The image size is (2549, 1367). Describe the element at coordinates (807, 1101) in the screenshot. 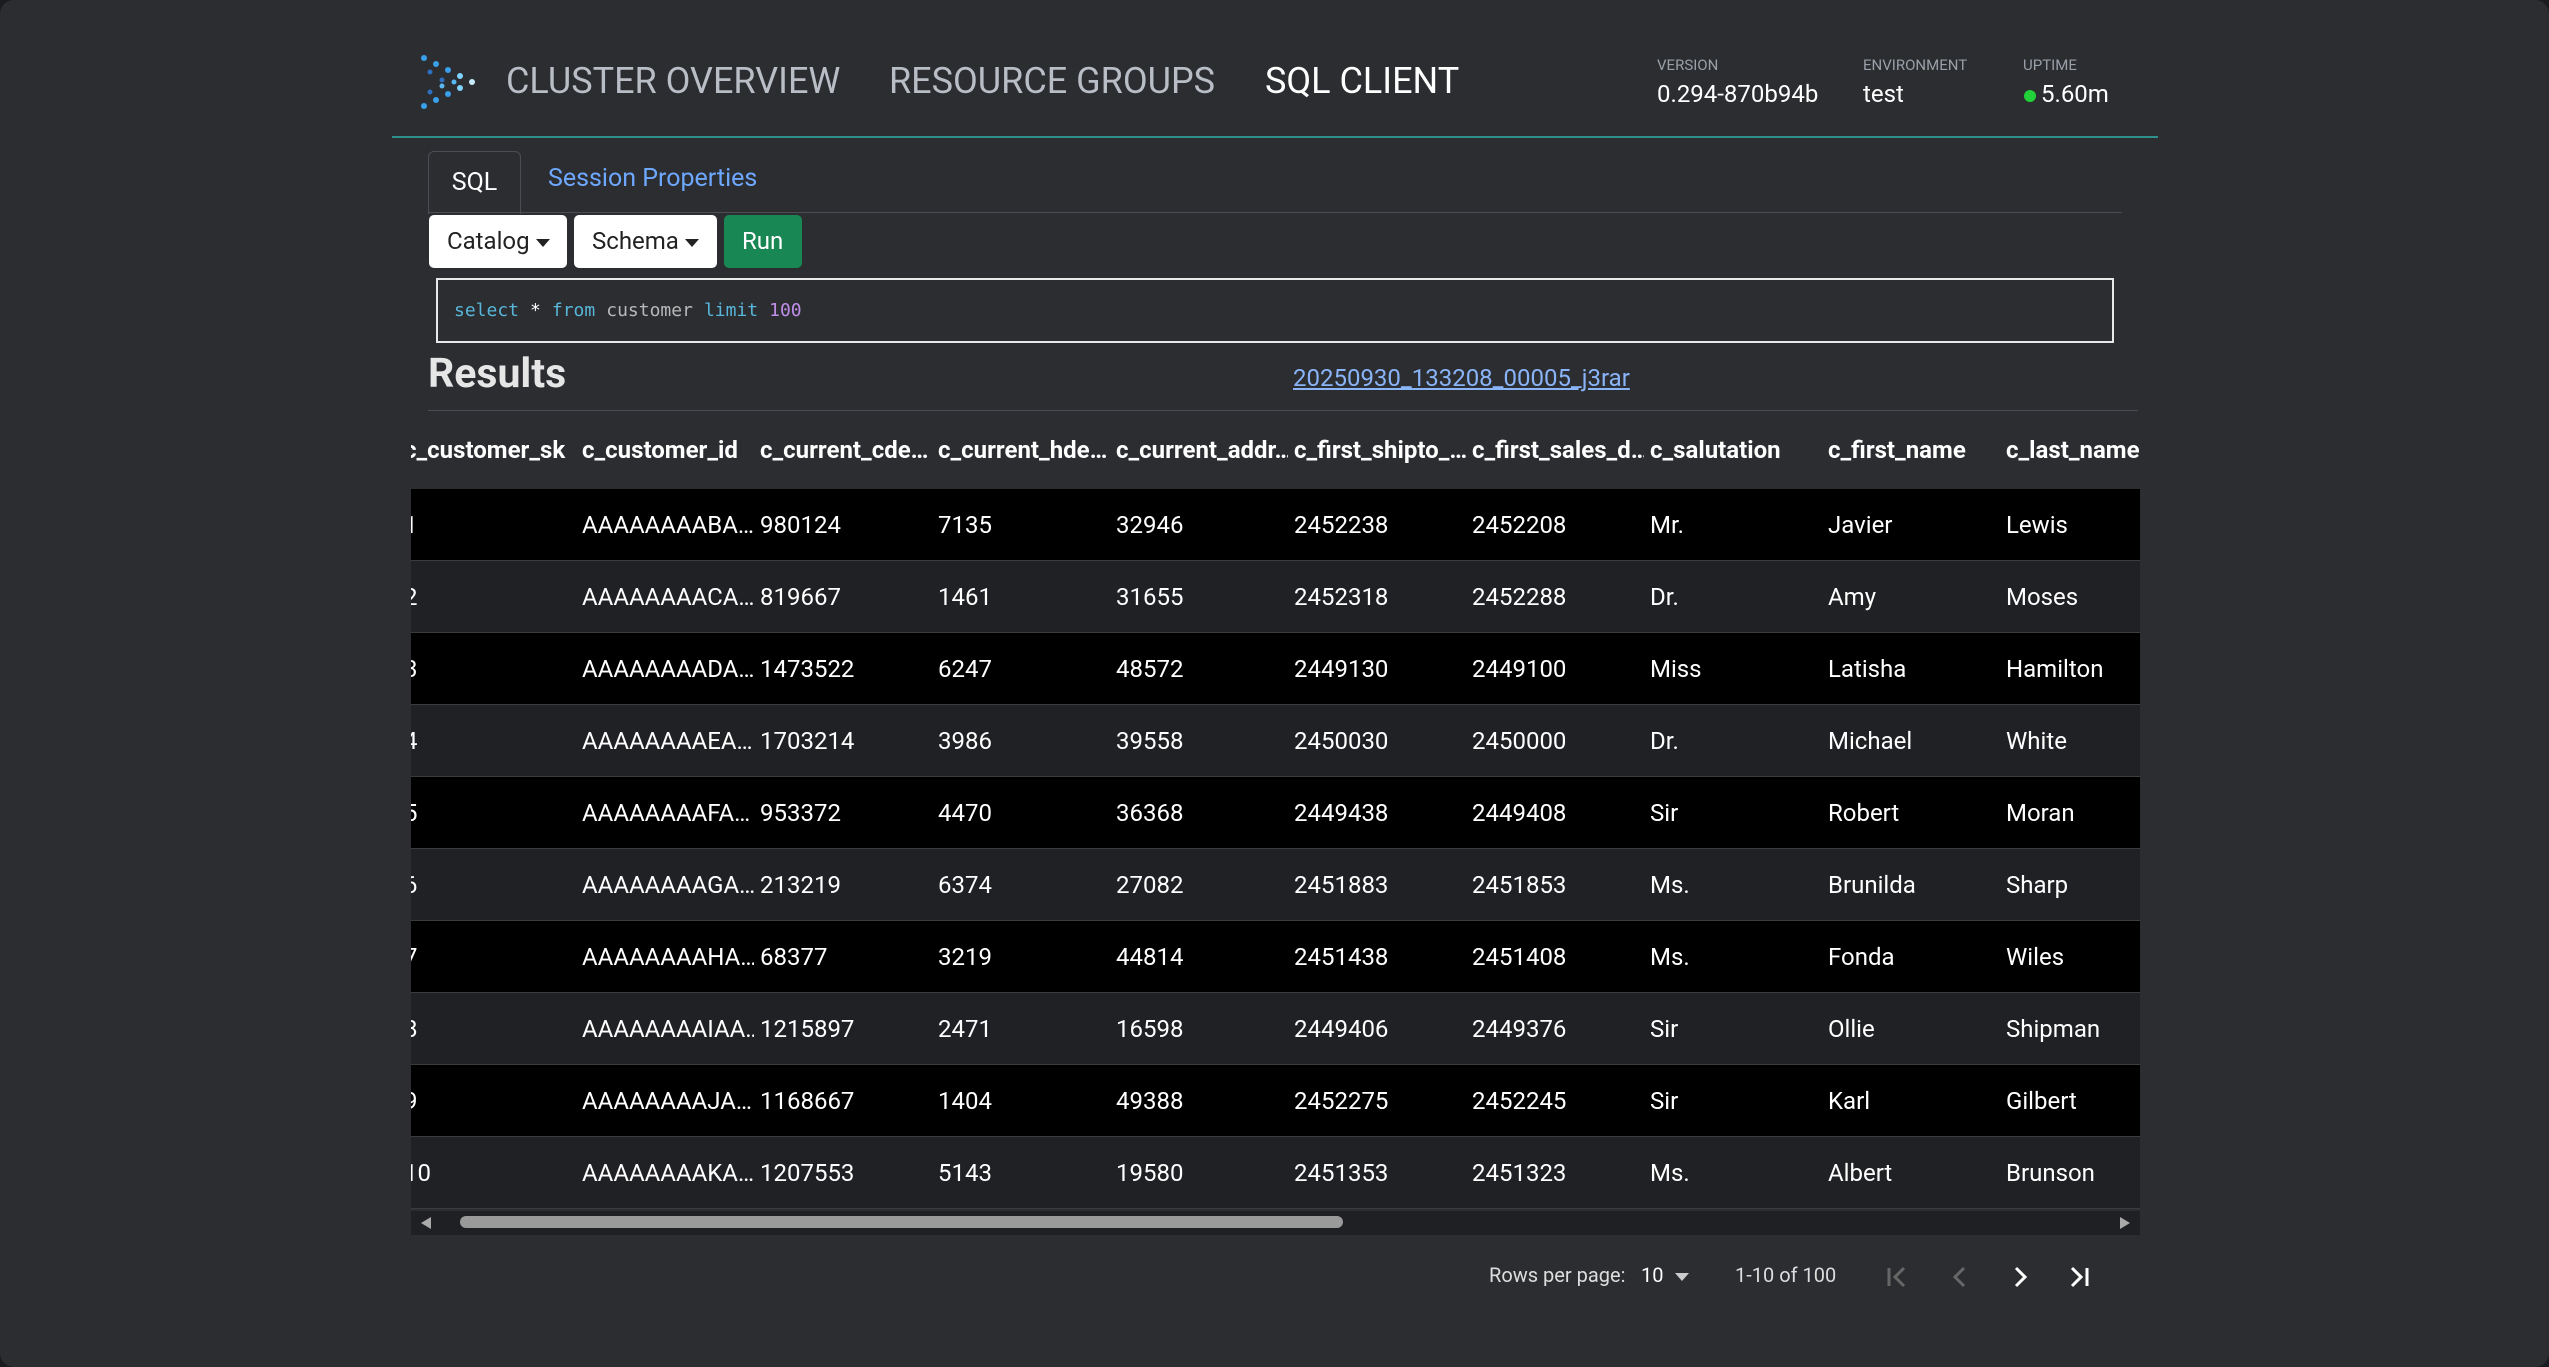

I see `table-cell: 1168667` at that location.